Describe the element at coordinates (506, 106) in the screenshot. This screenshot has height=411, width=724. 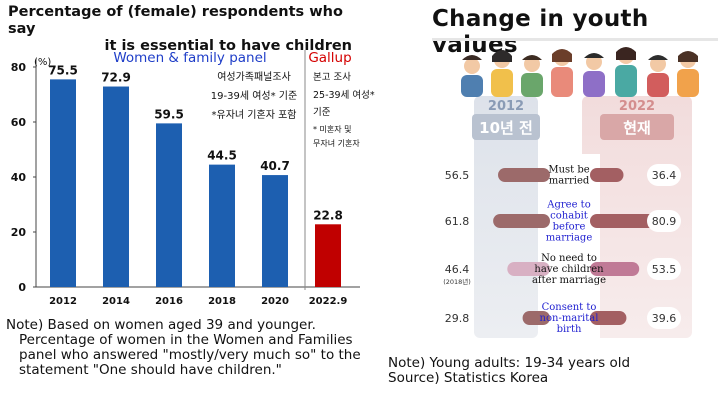
I see `year-left: 2012` at that location.